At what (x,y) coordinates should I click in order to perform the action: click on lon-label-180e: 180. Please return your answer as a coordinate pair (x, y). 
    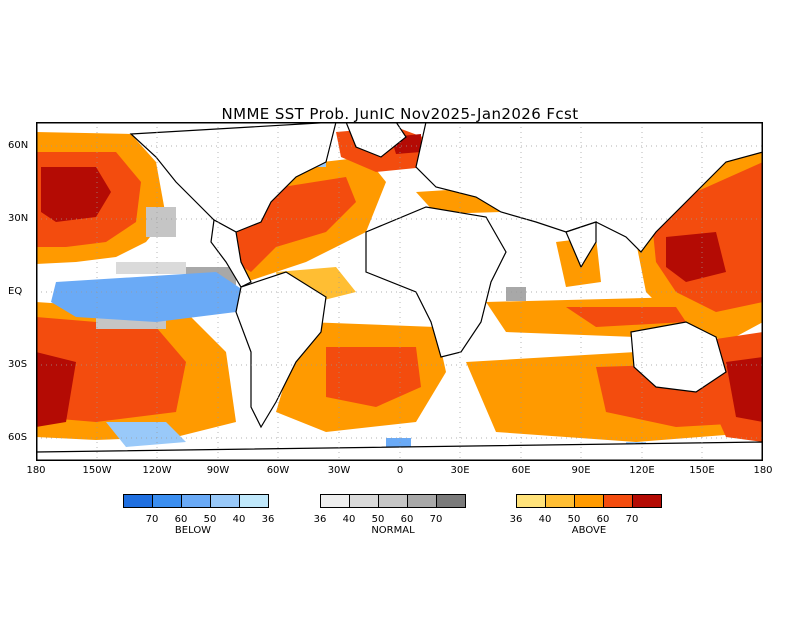
    Looking at the image, I should click on (763, 470).